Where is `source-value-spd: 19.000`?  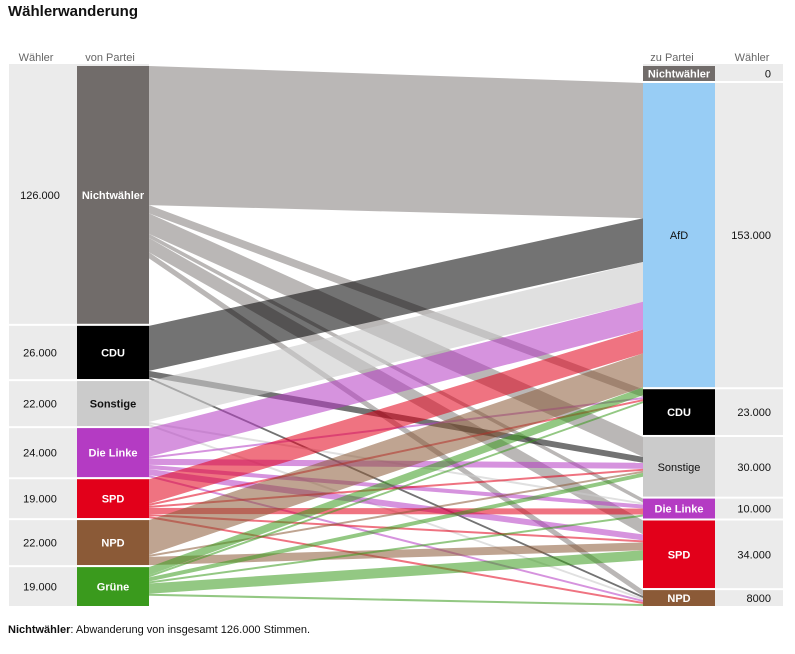
source-value-spd: 19.000 is located at coordinates (40, 500).